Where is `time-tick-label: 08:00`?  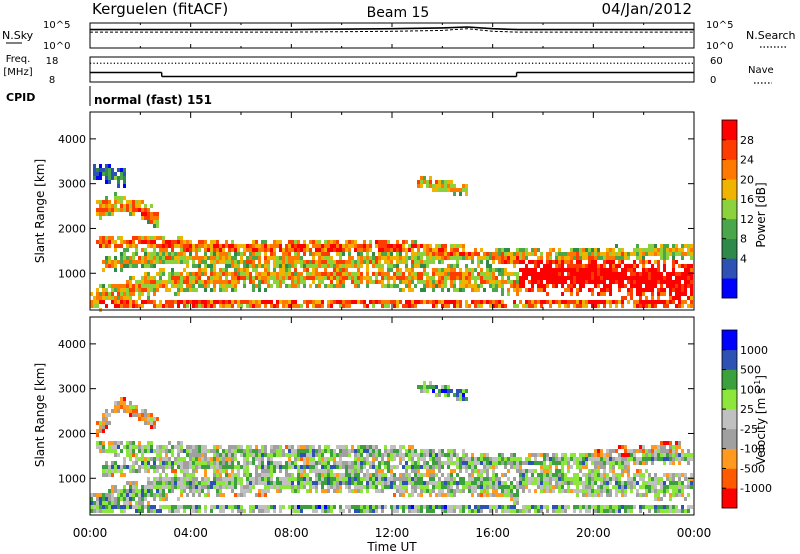 time-tick-label: 08:00 is located at coordinates (291, 533).